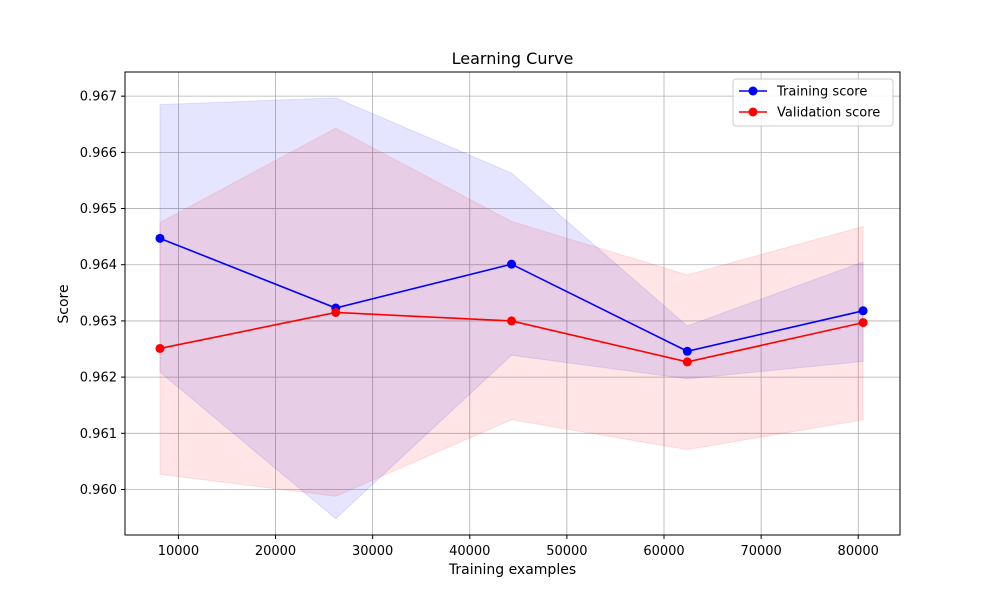 This screenshot has height=604, width=1000. I want to click on y-tick-label: 0.963, so click(98, 321).